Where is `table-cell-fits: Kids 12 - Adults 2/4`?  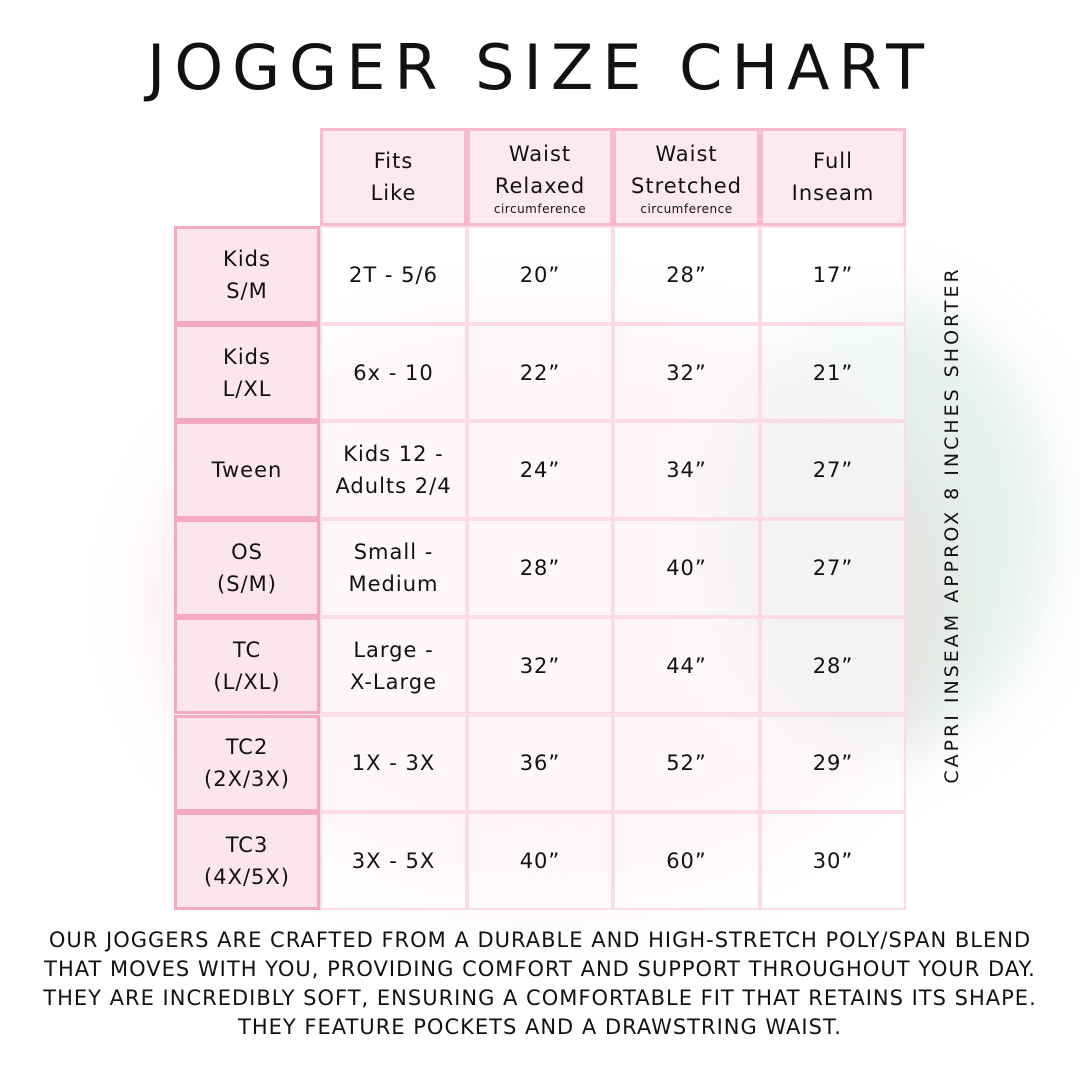 table-cell-fits: Kids 12 - Adults 2/4 is located at coordinates (393, 470).